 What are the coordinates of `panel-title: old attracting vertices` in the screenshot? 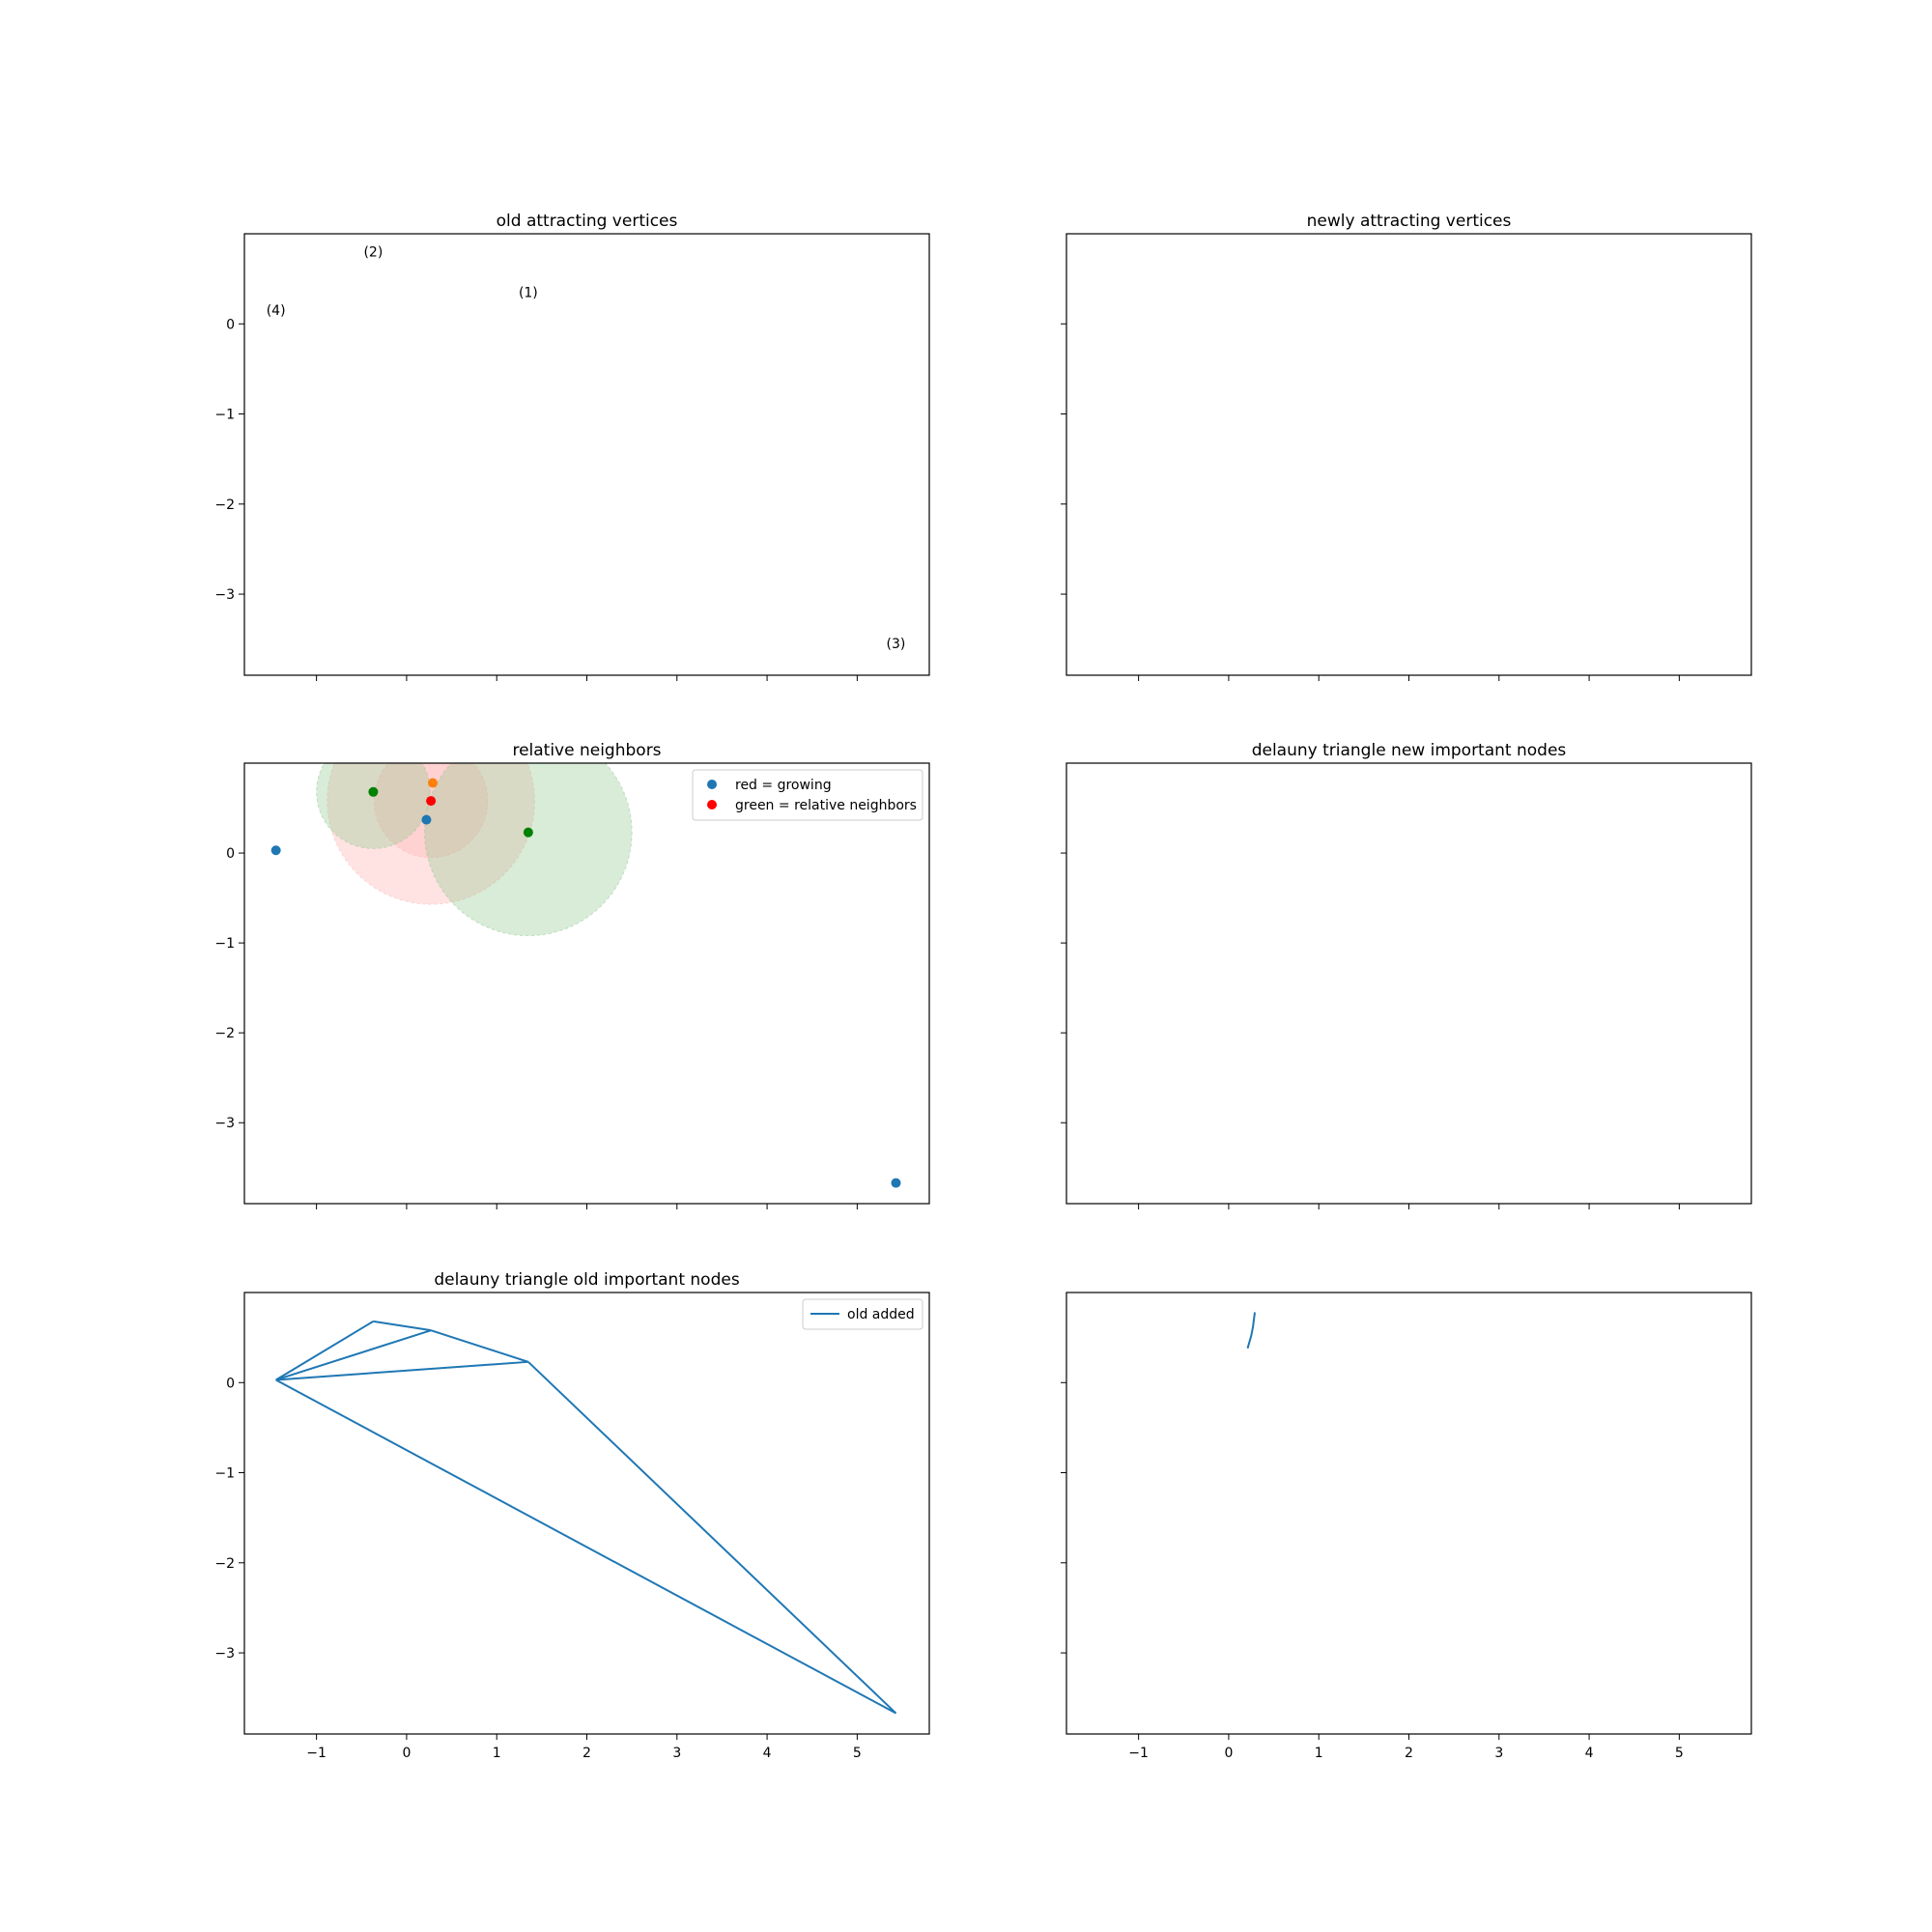 It's located at (587, 221).